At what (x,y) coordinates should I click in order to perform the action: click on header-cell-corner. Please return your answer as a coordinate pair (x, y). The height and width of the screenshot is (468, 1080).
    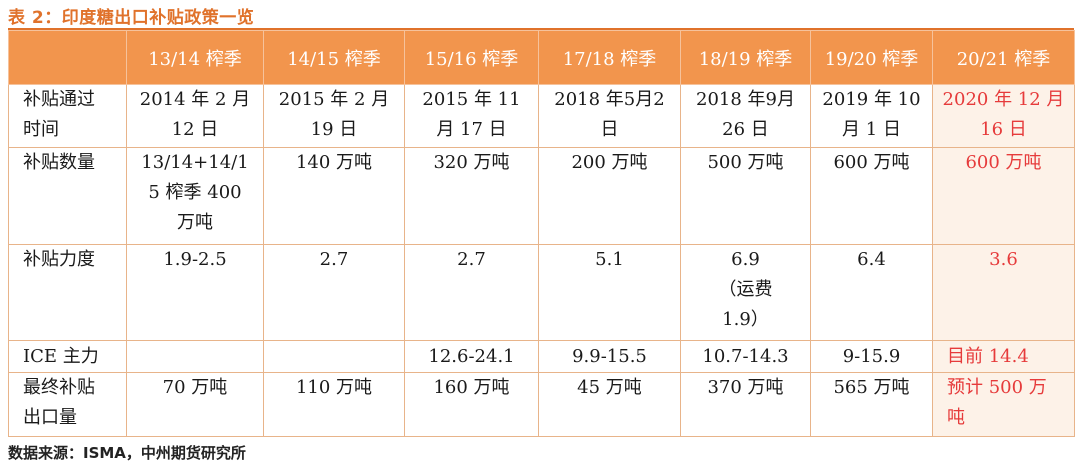
    Looking at the image, I should click on (67, 57).